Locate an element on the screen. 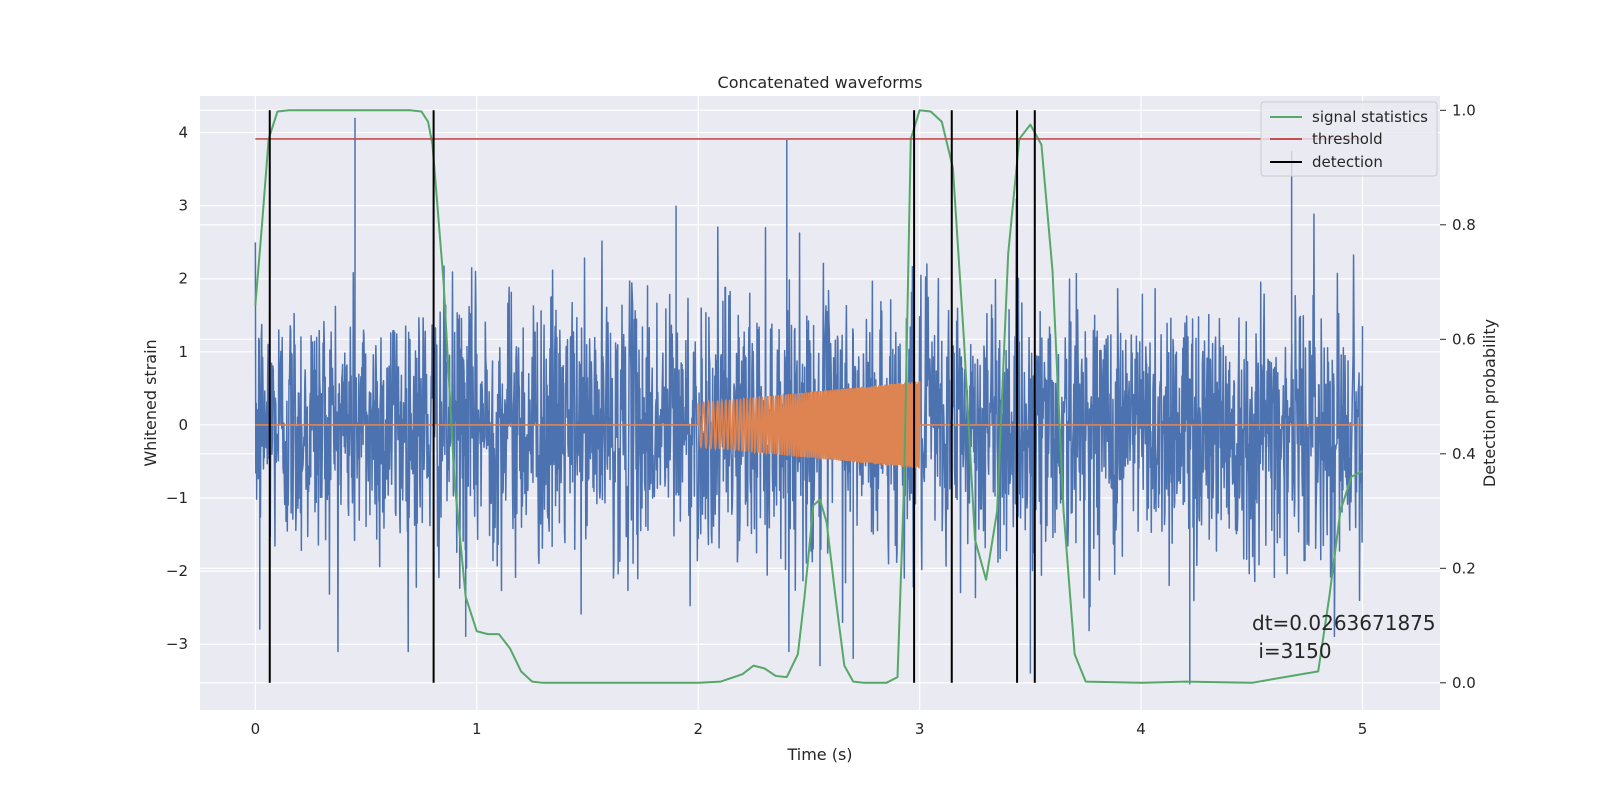 The height and width of the screenshot is (800, 1600). waveform-series is located at coordinates (809, 425).